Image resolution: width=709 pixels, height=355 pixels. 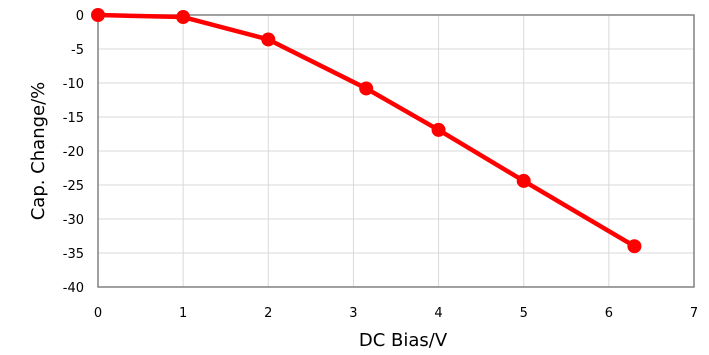 What do you see at coordinates (524, 313) in the screenshot?
I see `x-tick-label: 5` at bounding box center [524, 313].